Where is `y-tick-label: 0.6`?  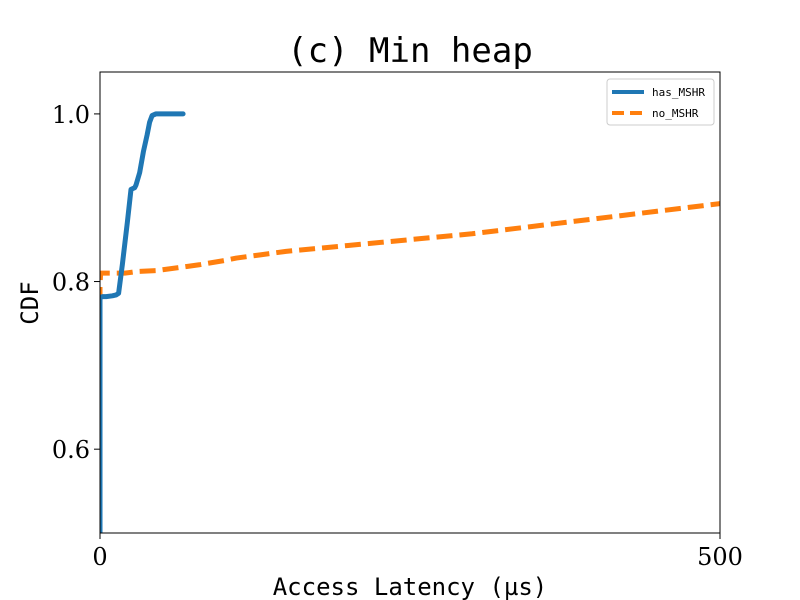
y-tick-label: 0.6 is located at coordinates (71, 450).